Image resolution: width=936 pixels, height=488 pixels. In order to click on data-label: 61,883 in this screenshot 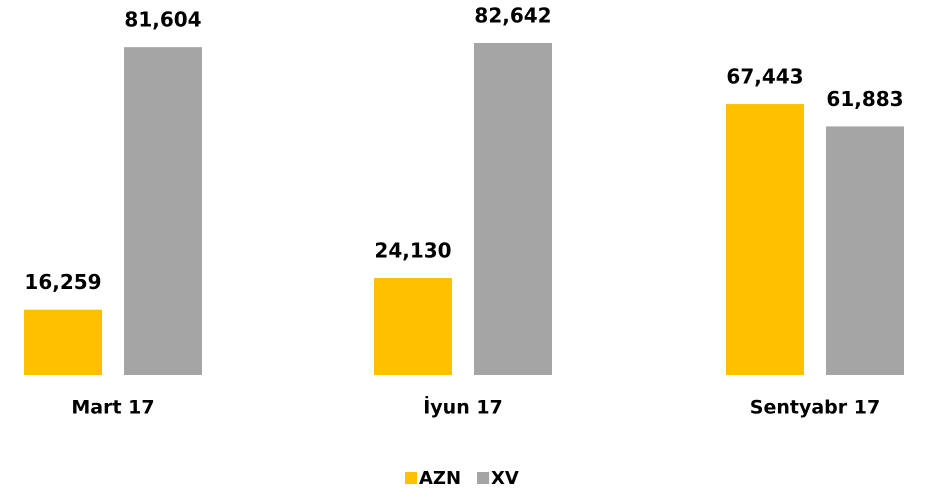, I will do `click(864, 99)`.